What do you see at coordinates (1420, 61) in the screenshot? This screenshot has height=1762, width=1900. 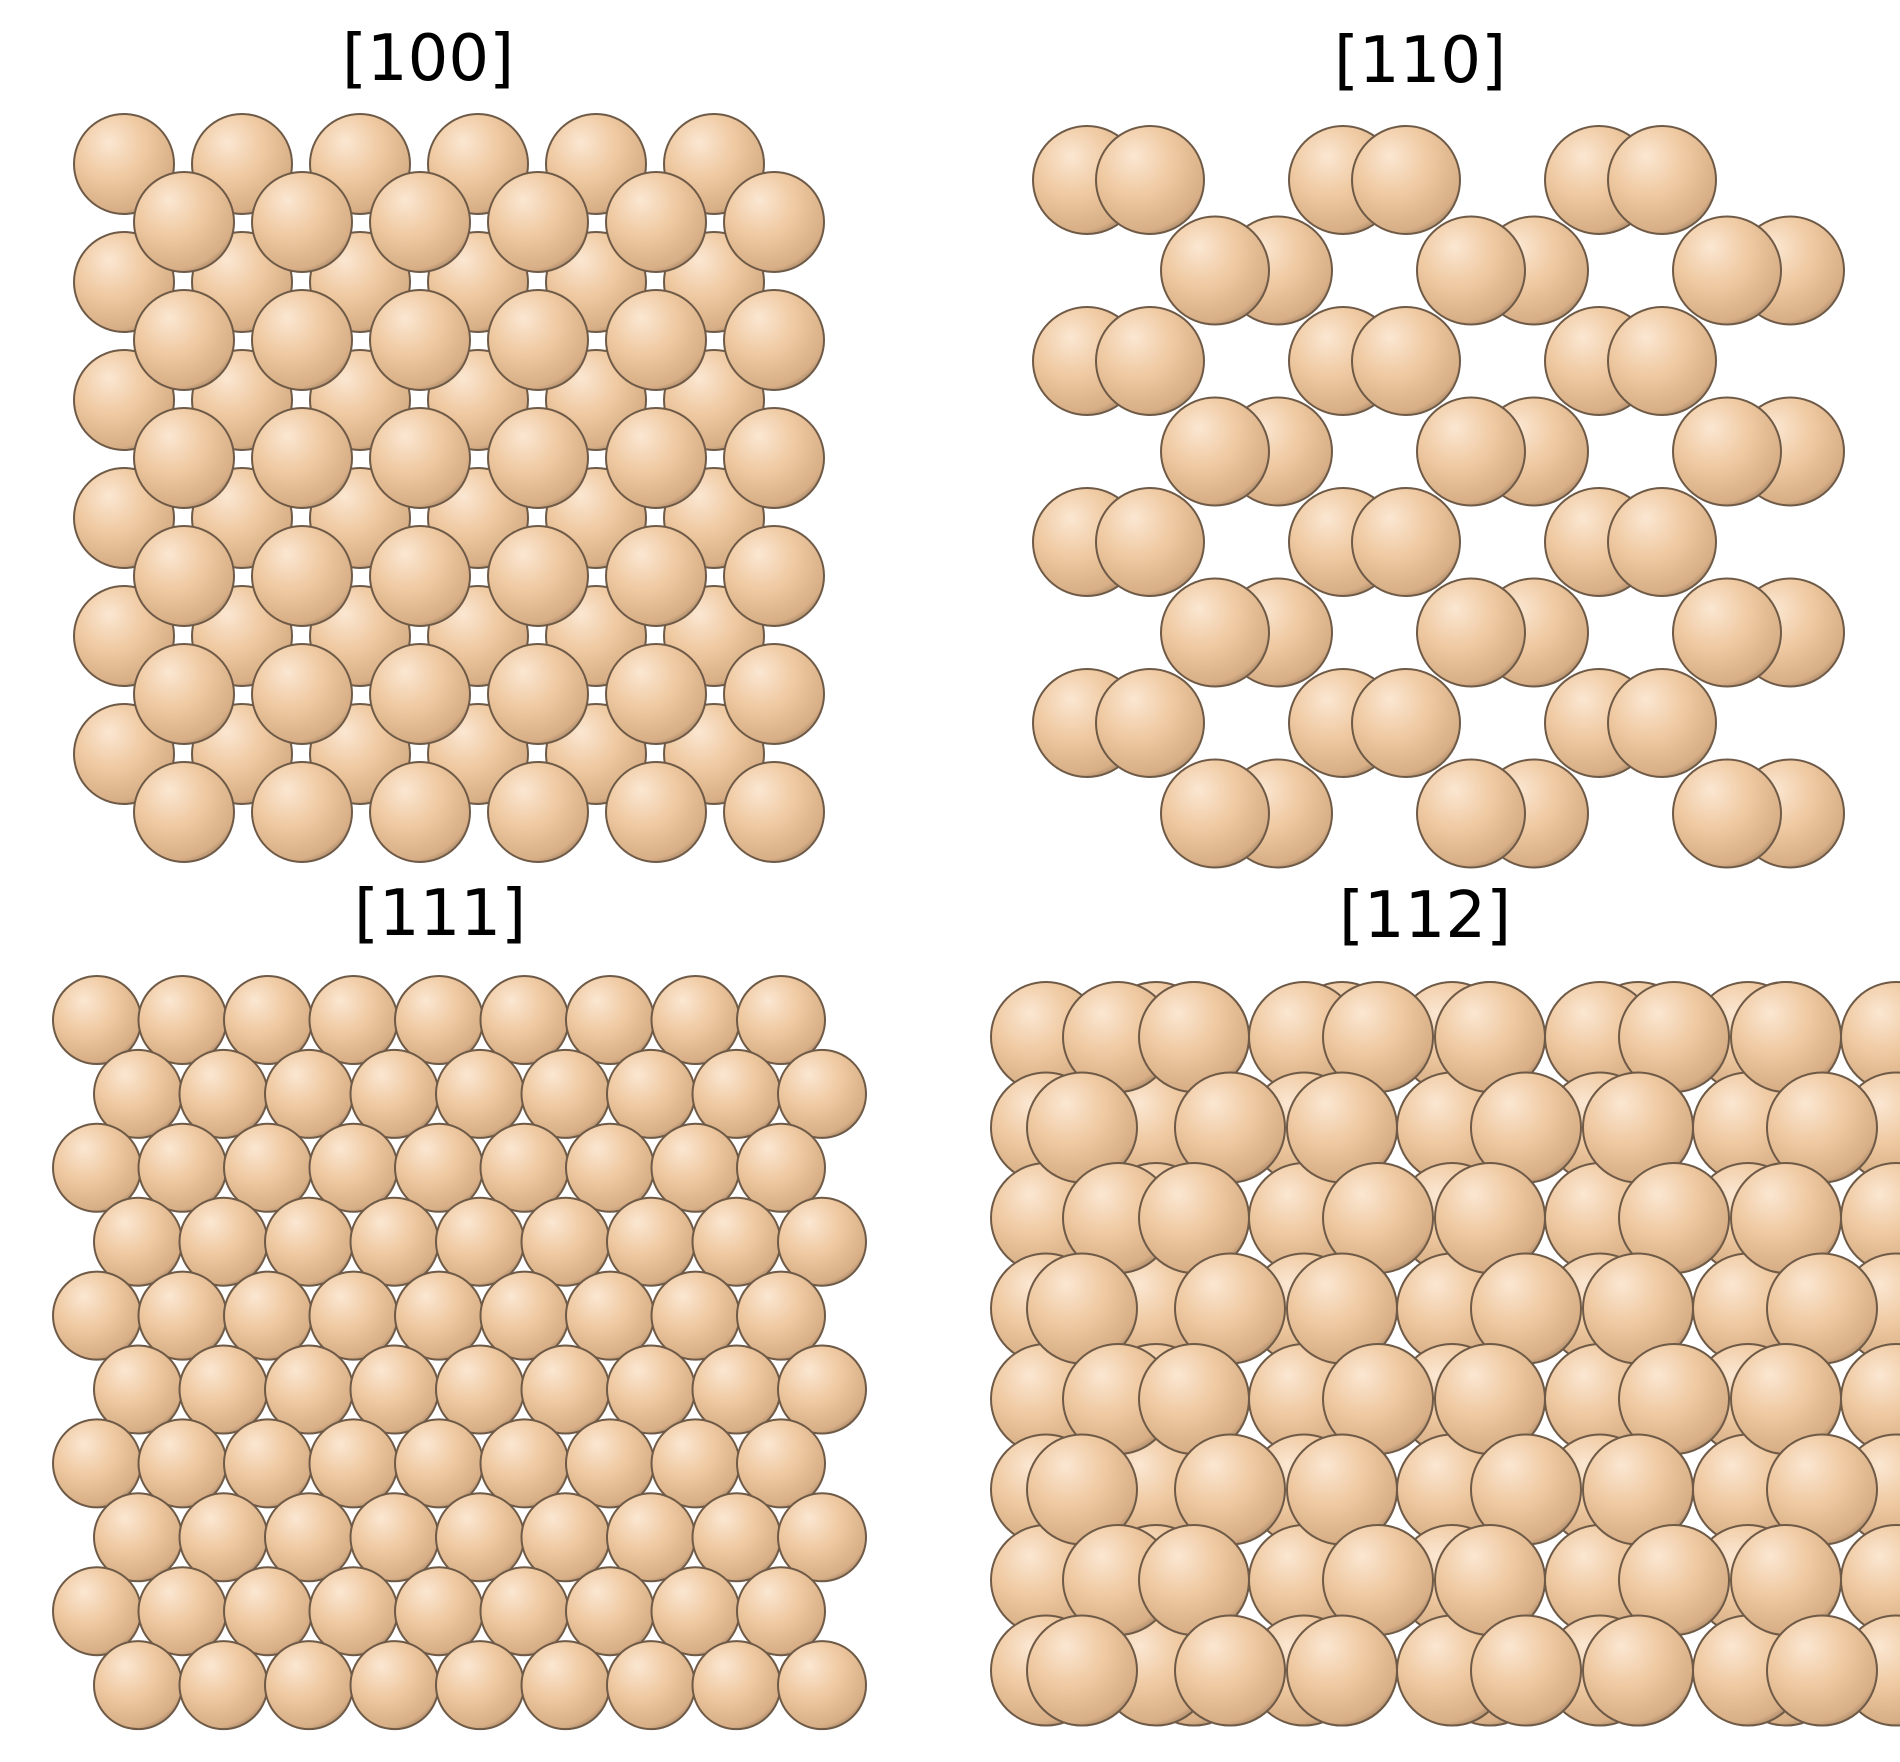 I see `panel-title-110: [110]` at bounding box center [1420, 61].